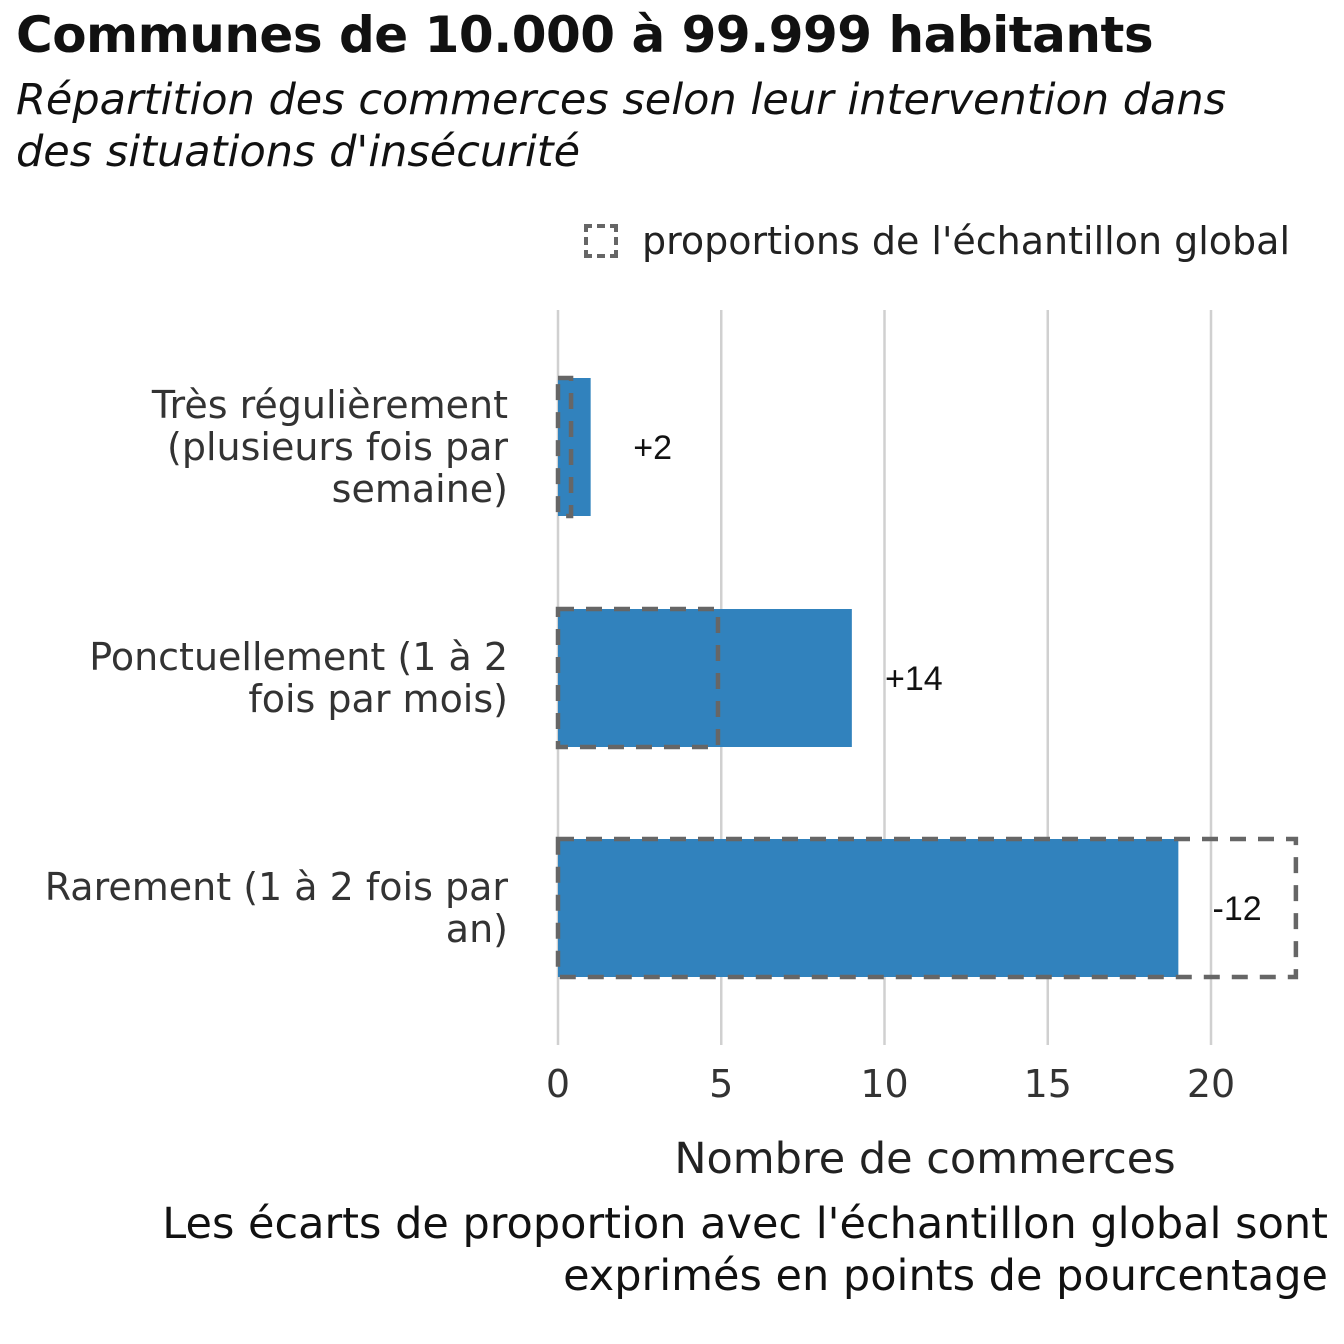  Describe the element at coordinates (884, 1084) in the screenshot. I see `x-tick-label: 10` at that location.